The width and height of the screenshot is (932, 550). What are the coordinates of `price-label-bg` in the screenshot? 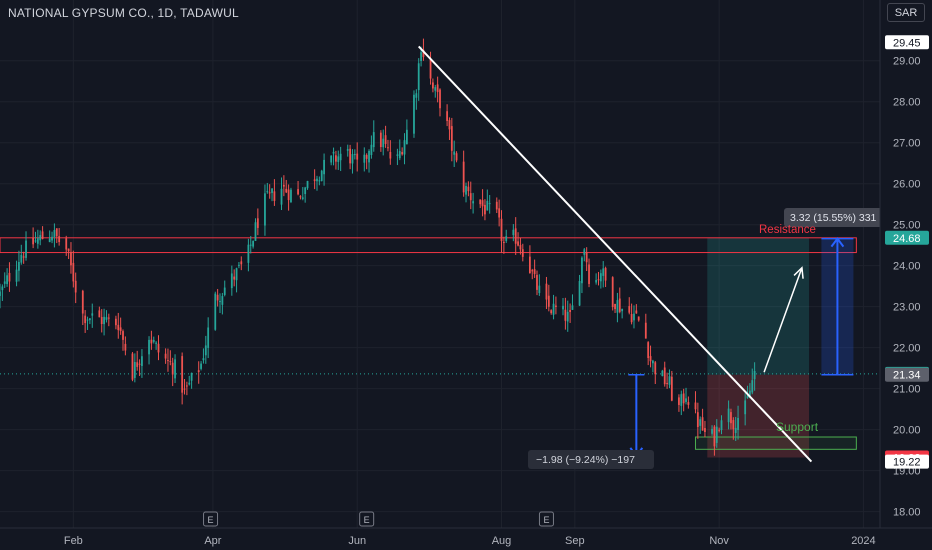 It's located at (907, 42).